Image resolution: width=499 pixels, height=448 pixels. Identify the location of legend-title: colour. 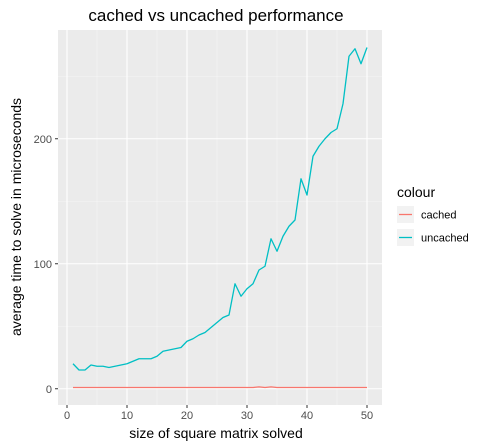
(416, 192).